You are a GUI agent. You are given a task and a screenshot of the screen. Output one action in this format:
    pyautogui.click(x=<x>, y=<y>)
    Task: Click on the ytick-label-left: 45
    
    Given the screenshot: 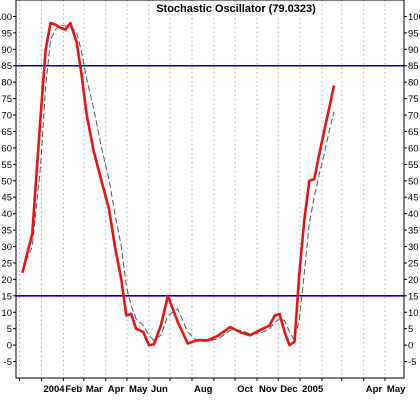 What is the action you would take?
    pyautogui.click(x=6, y=198)
    